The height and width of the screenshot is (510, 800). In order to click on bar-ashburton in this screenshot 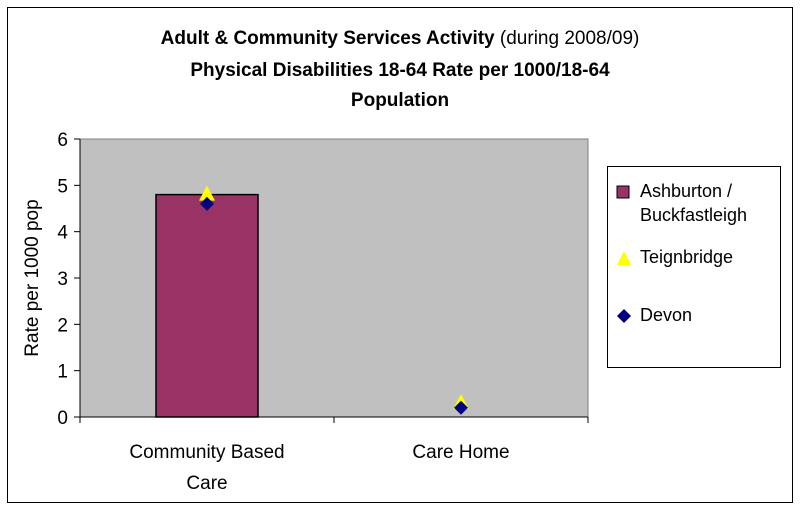, I will do `click(207, 305)`.